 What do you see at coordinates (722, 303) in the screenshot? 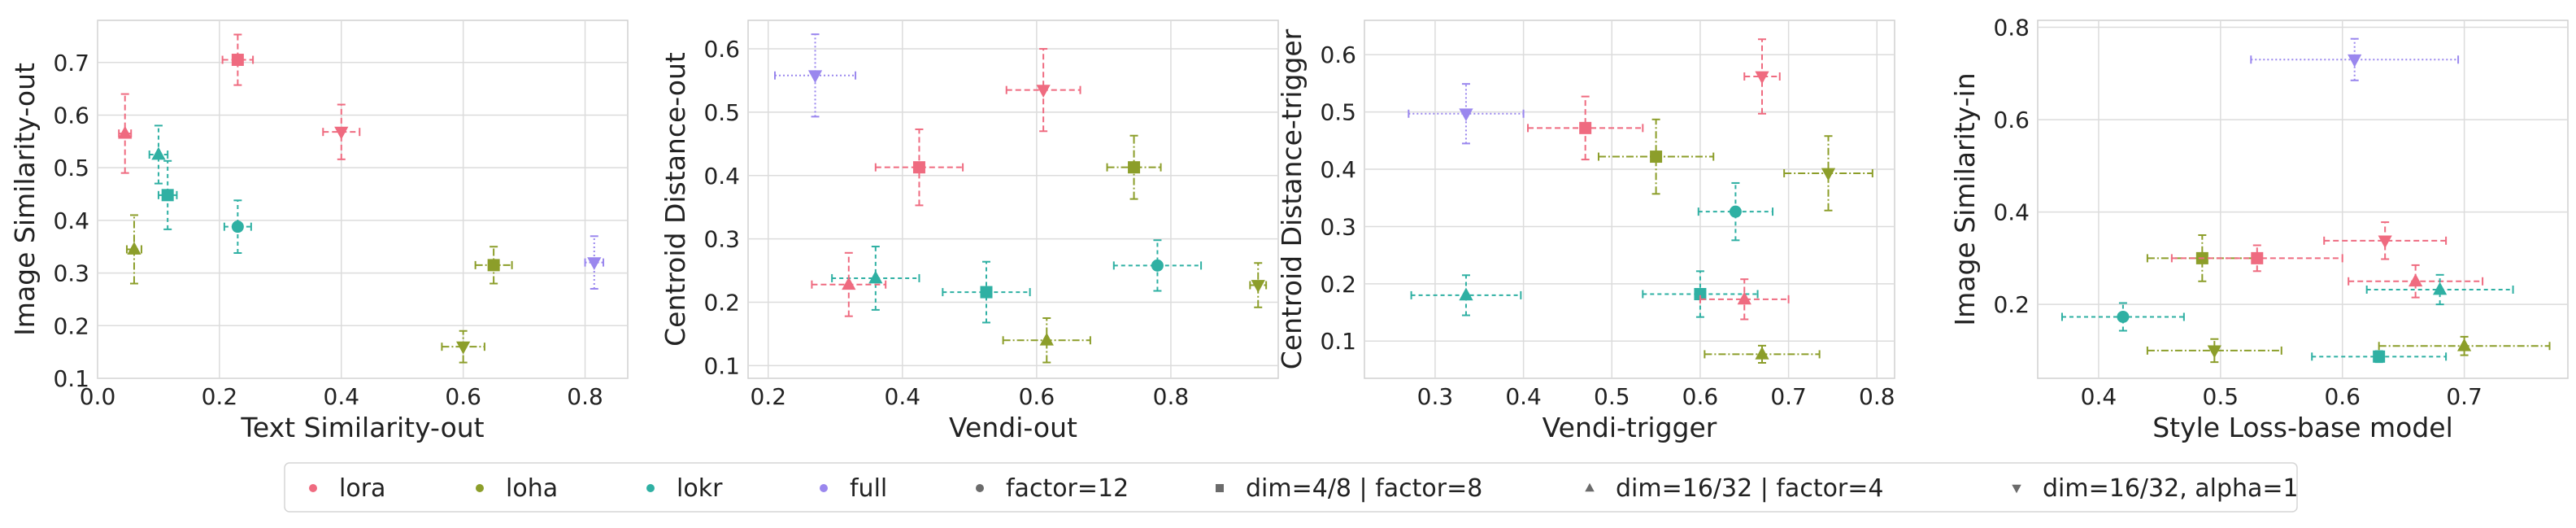
I see `y-tick-label: 0.2` at bounding box center [722, 303].